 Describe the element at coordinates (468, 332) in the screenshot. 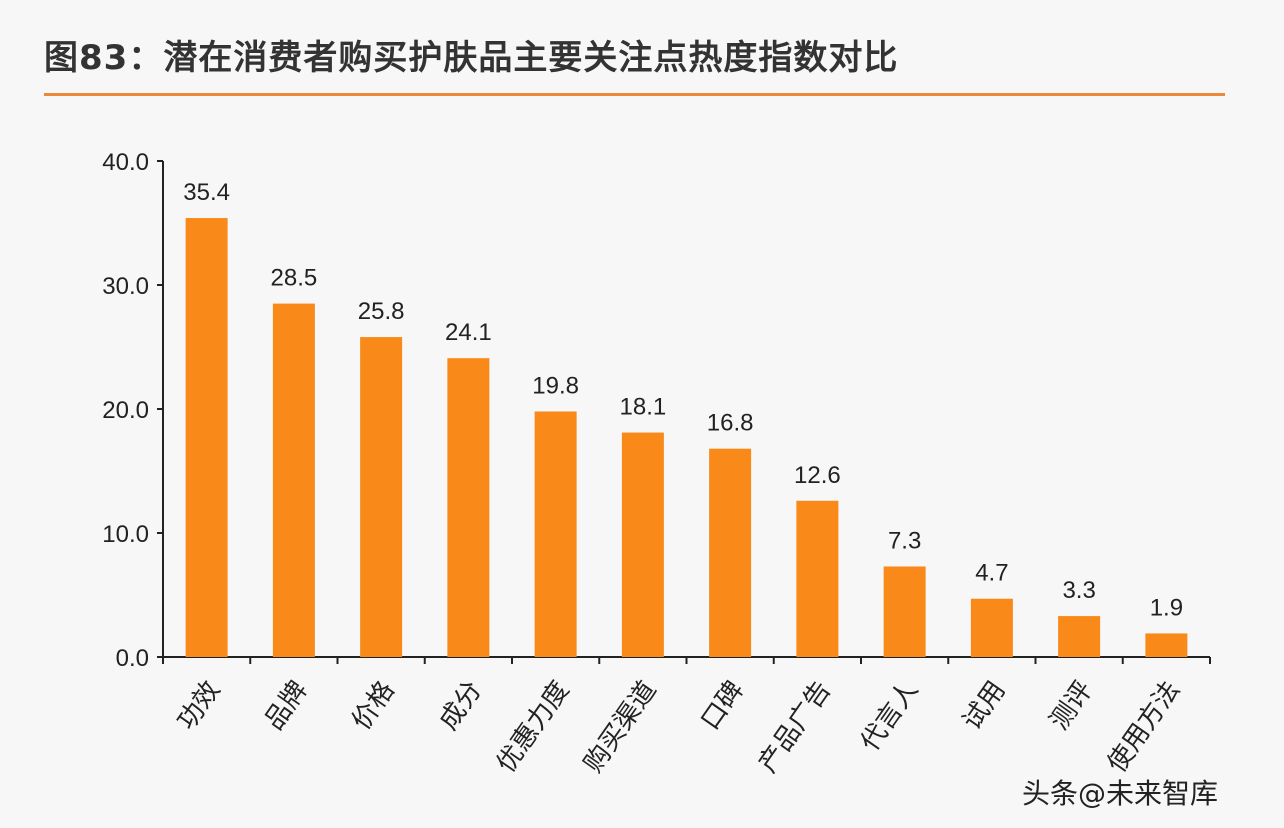

I see `data-label: 24.1` at that location.